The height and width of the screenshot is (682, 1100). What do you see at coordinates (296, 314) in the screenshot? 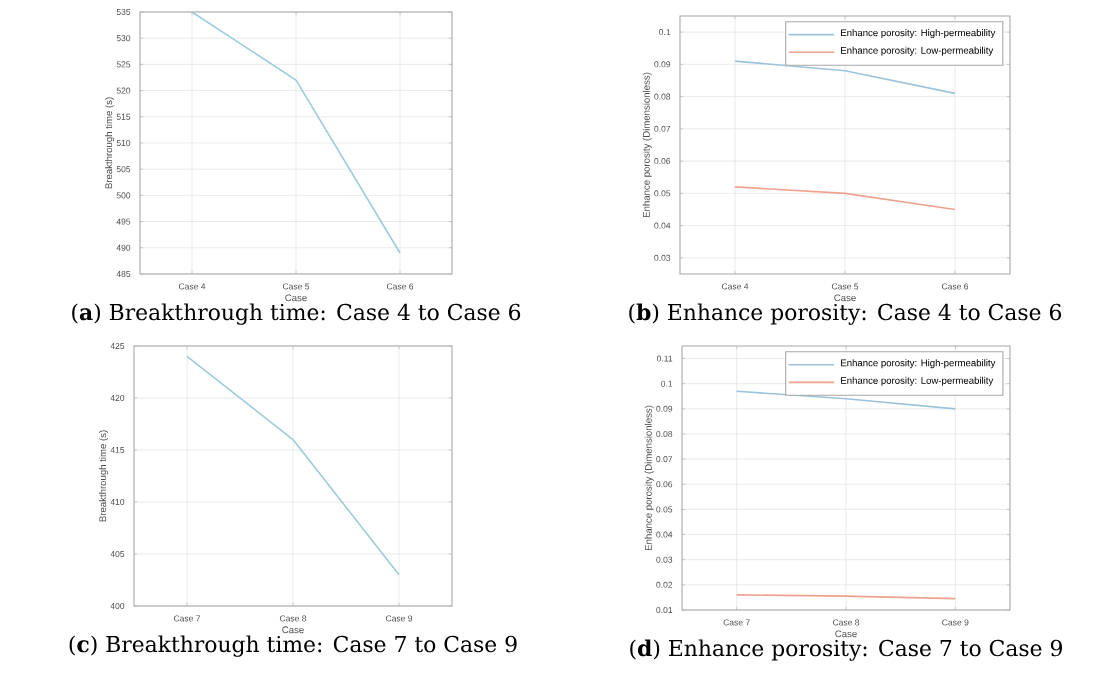
I see `text: (a) Breakthrough time: Case 4 to Case 6` at bounding box center [296, 314].